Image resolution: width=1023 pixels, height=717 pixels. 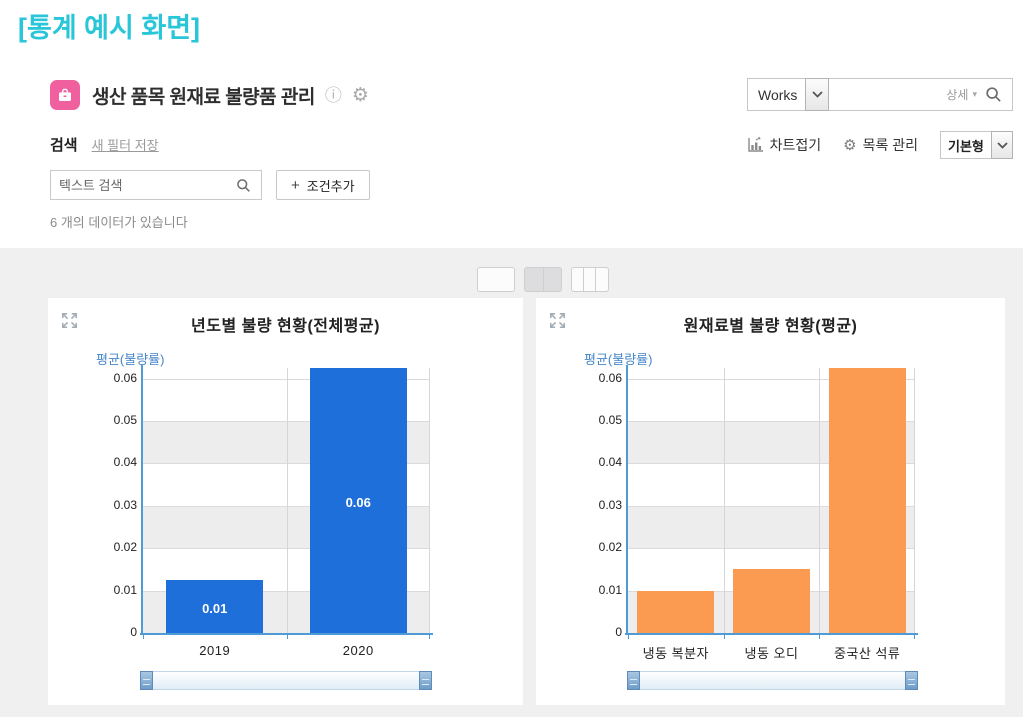 What do you see at coordinates (203, 97) in the screenshot?
I see `app-title: 생산 품목 원재료 불량품 관리` at bounding box center [203, 97].